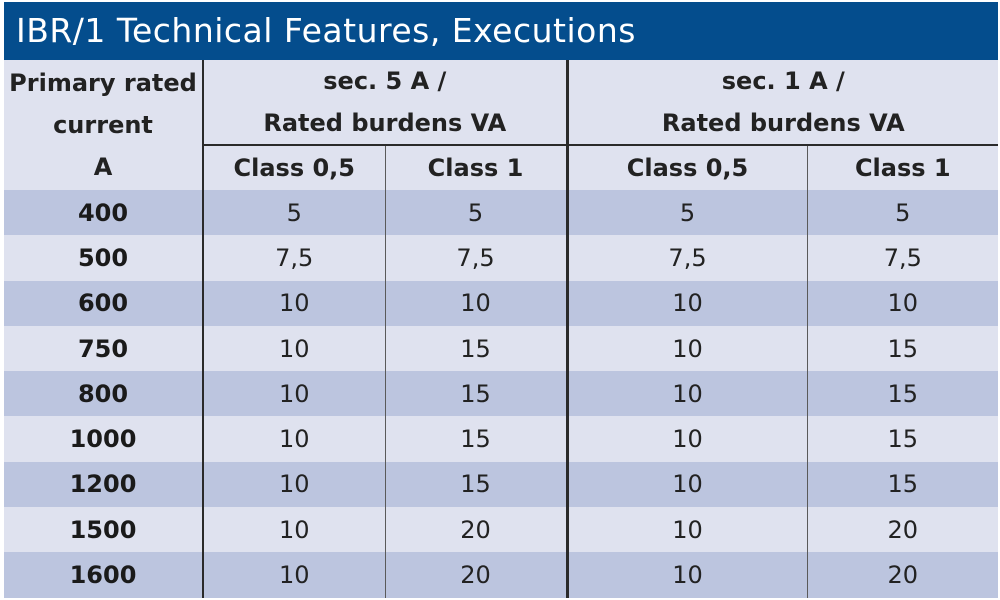  I want to click on primary-current-cell: 1500, so click(104, 530).